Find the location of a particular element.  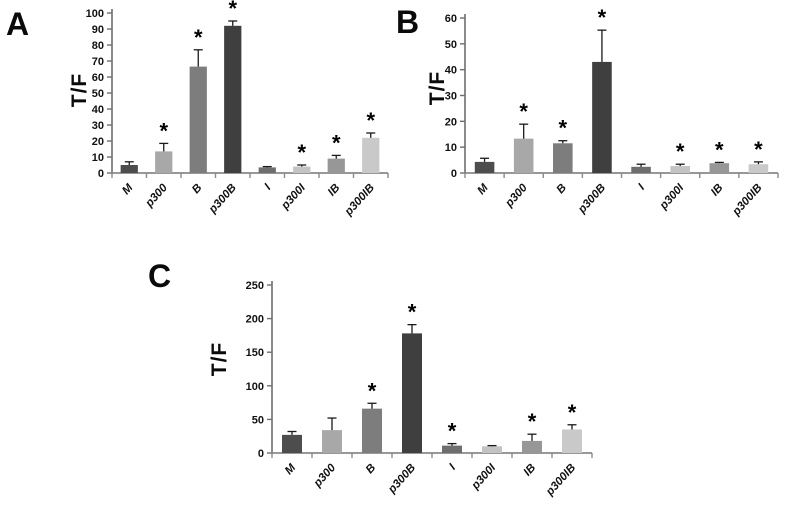

y-tick-label: 80 is located at coordinates (98, 46).